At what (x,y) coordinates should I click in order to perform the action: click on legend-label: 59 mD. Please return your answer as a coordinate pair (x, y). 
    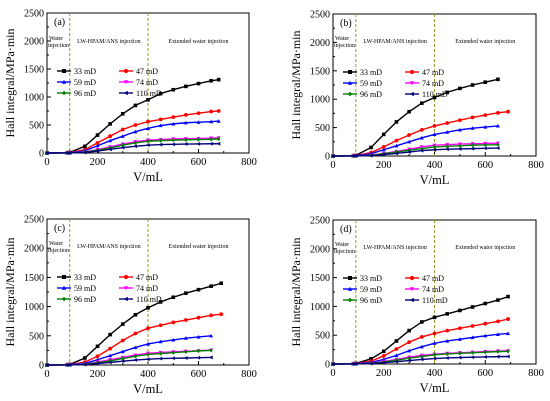
    Looking at the image, I should click on (371, 289).